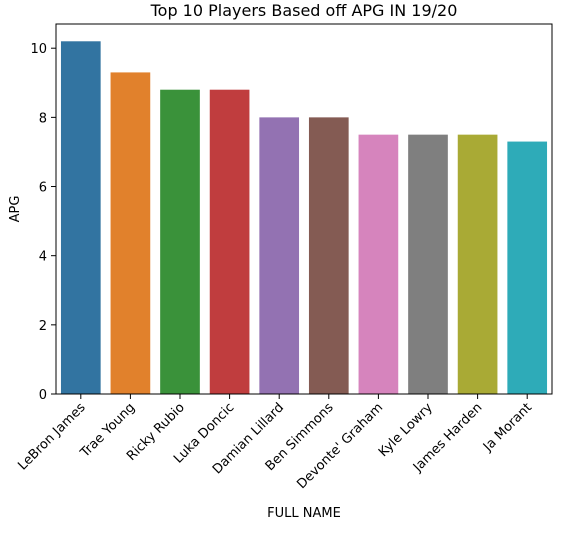 The image size is (566, 537). What do you see at coordinates (527, 267) in the screenshot?
I see `bar-ja-morant` at bounding box center [527, 267].